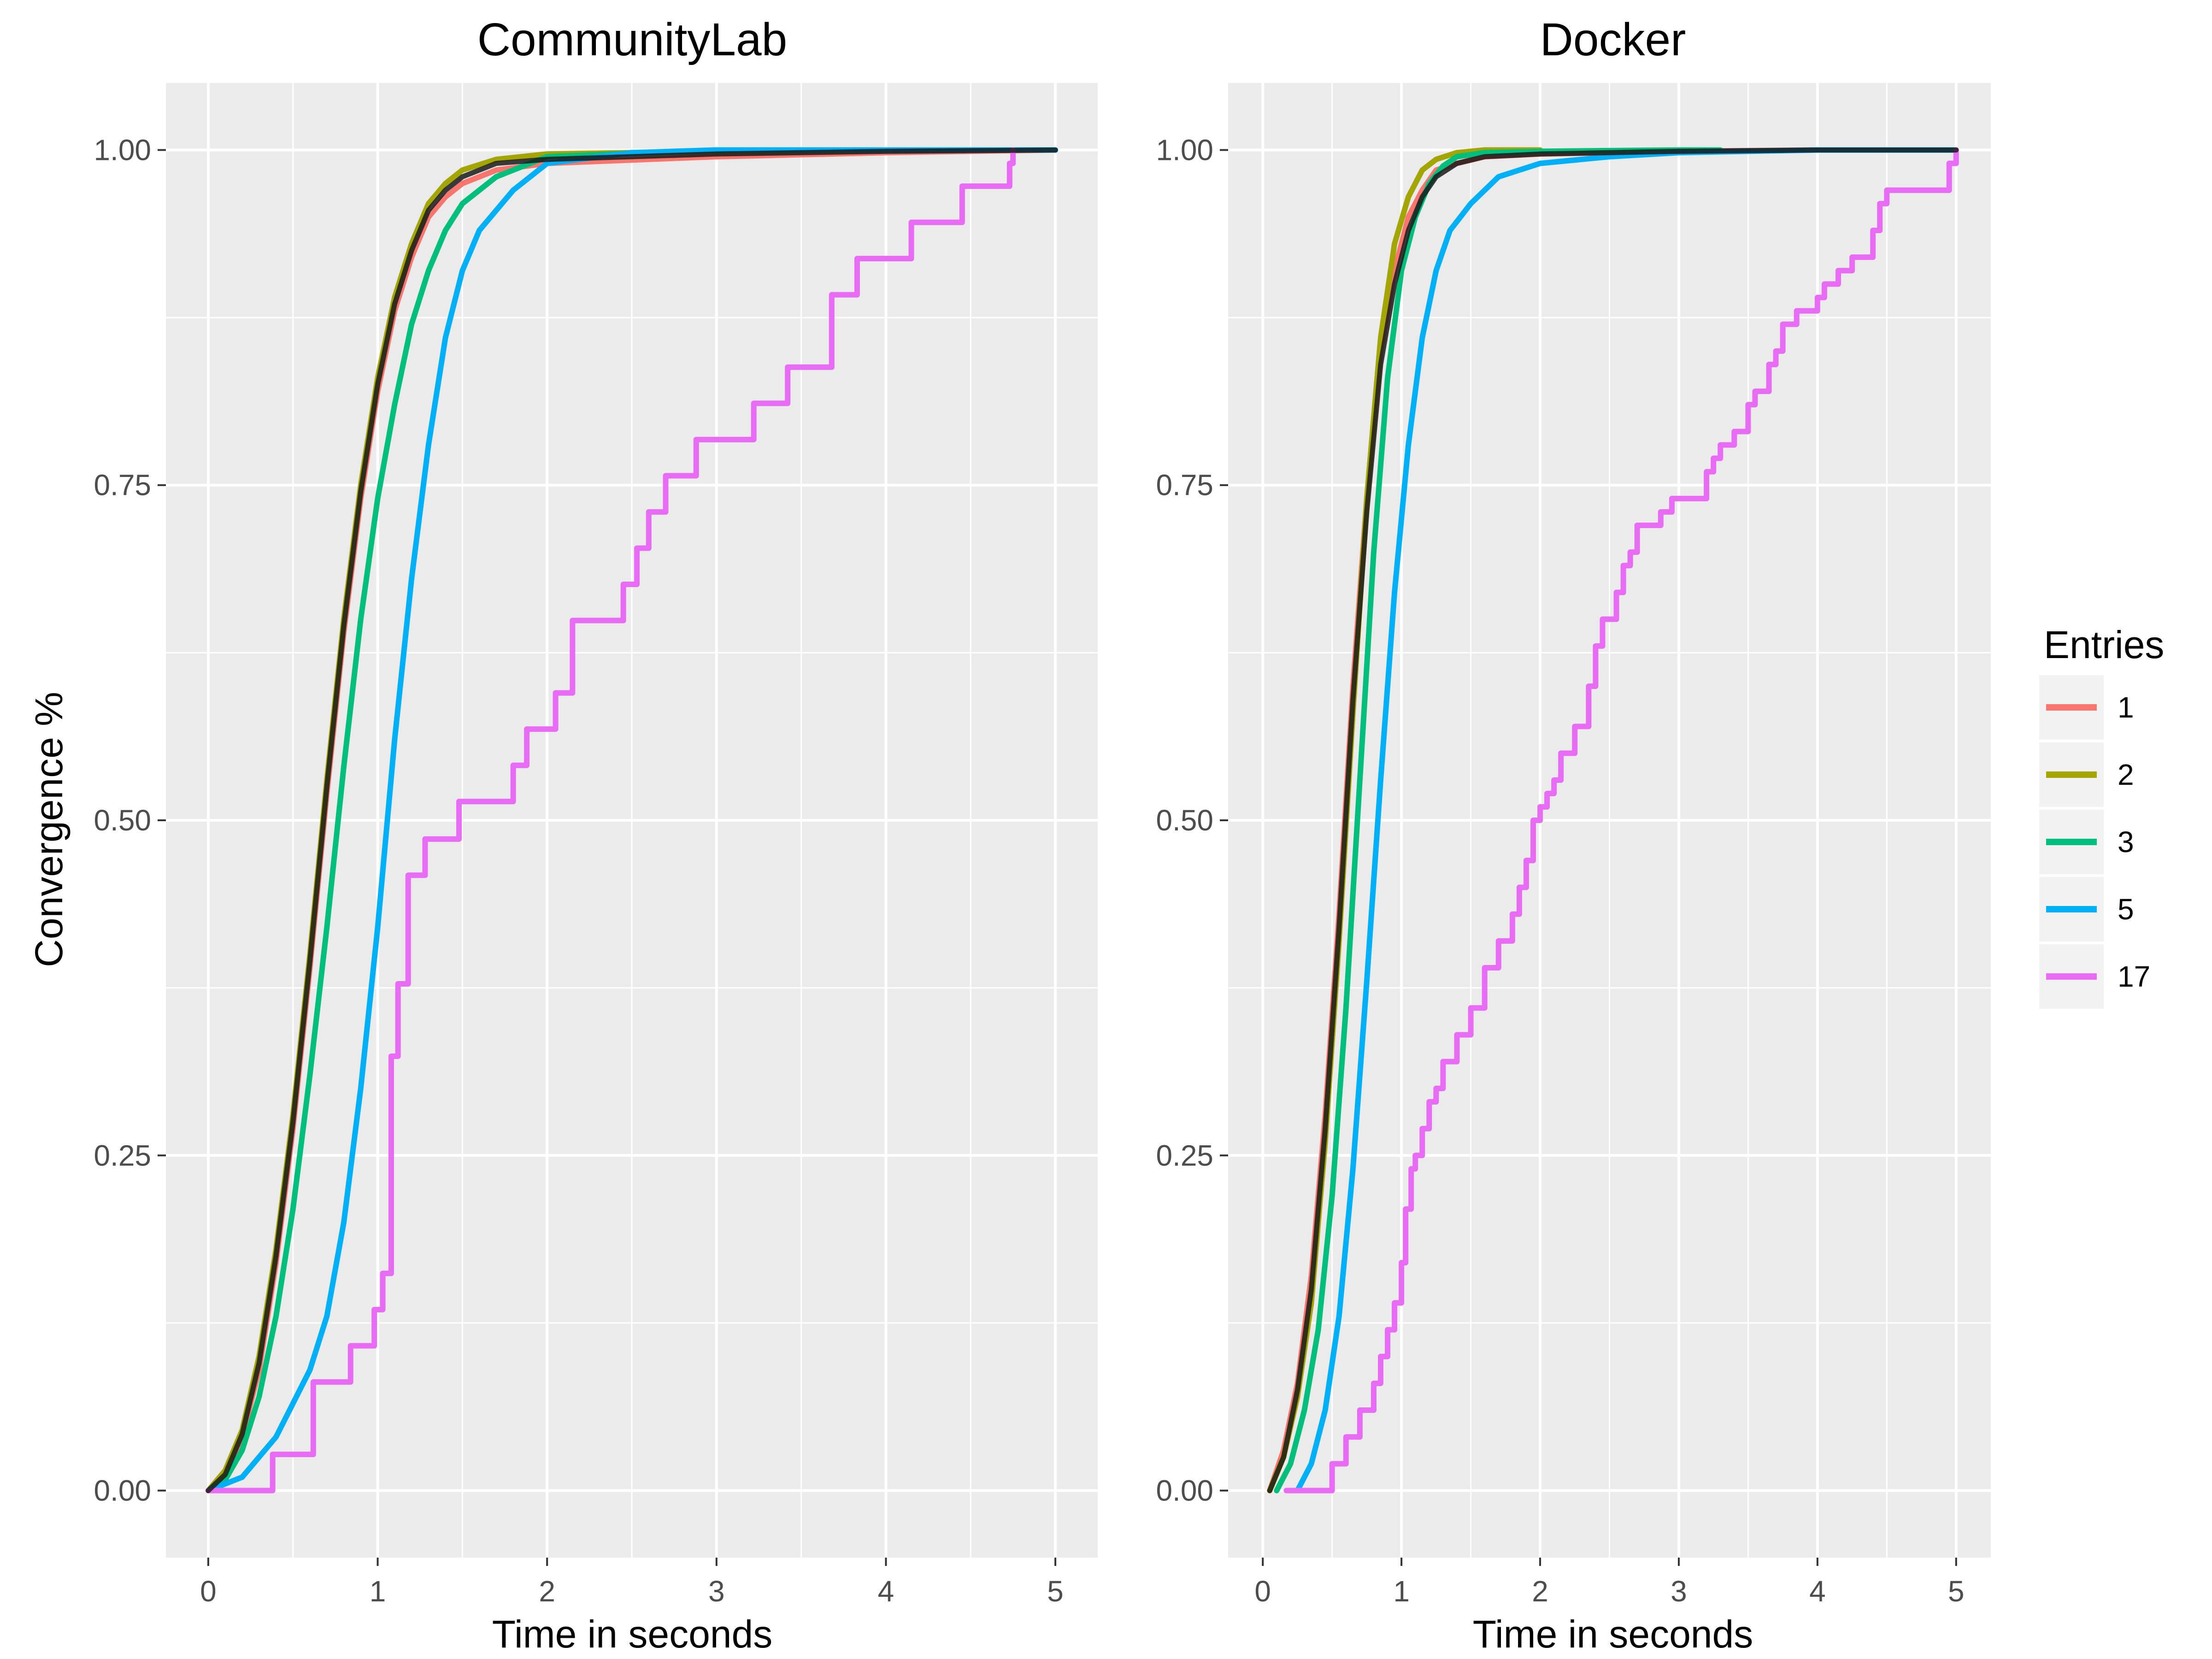  What do you see at coordinates (2126, 909) in the screenshot?
I see `legend-label-5: 5` at bounding box center [2126, 909].